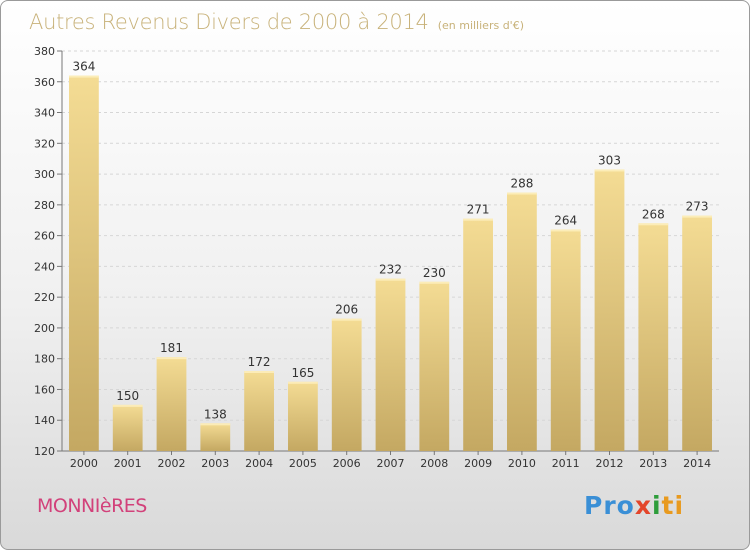 The image size is (750, 550). Describe the element at coordinates (44, 82) in the screenshot. I see `y-tick-label: 360` at that location.